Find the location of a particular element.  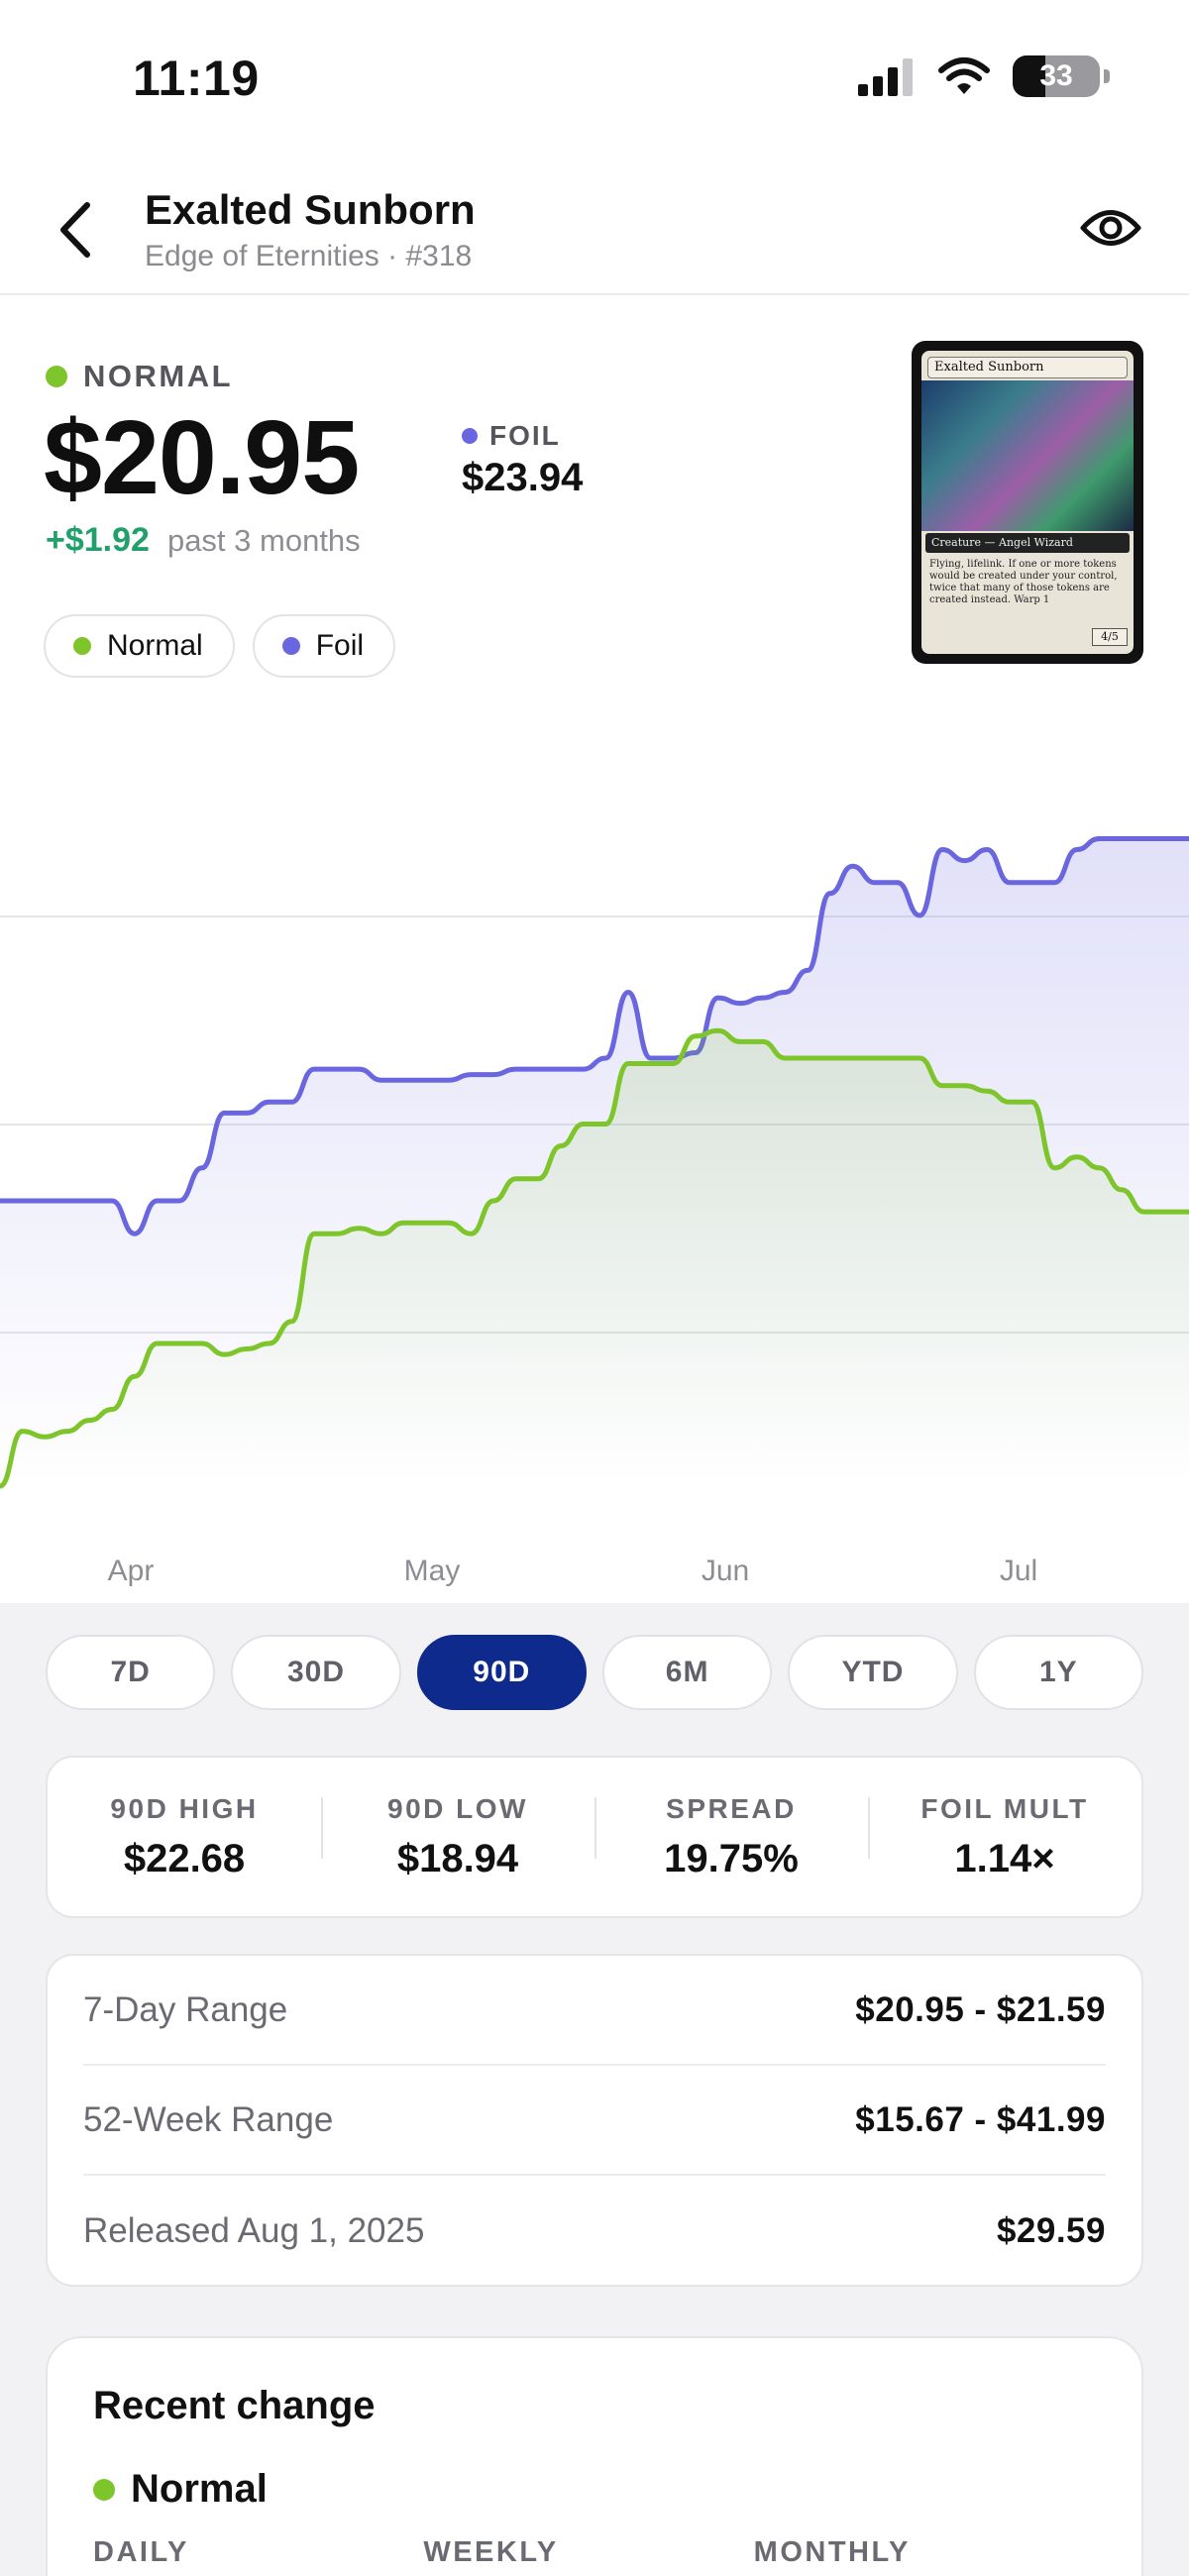

price-change-delta: +$1.92 is located at coordinates (98, 540).